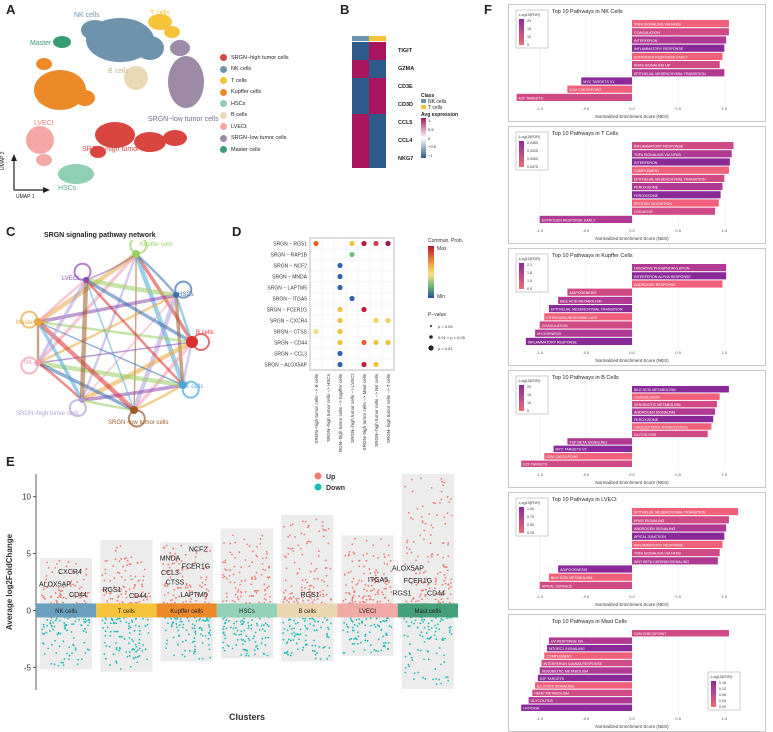 The image size is (773, 732). Describe the element at coordinates (529, 21) in the screenshot. I see `gsea-legend-tick: 20` at that location.